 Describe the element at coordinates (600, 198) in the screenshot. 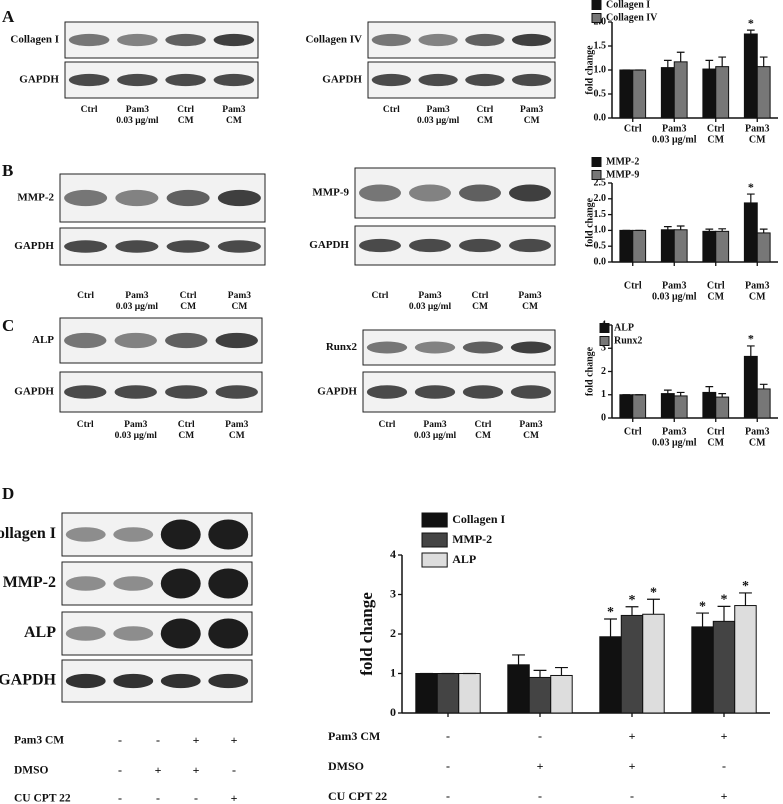

I see `y-tick-label: 2.0` at that location.